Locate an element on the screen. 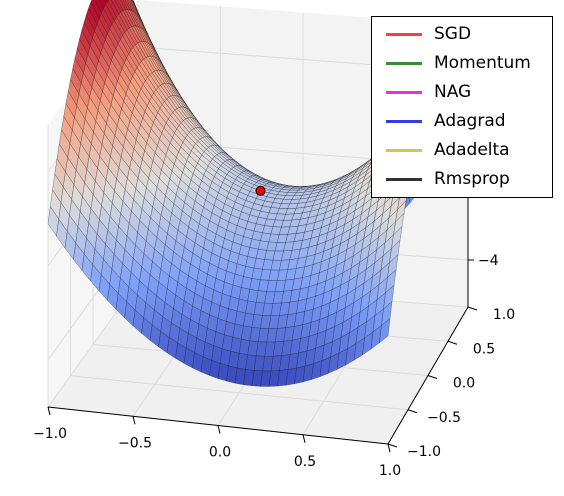  legend-item: Adadelta is located at coordinates (462, 150).